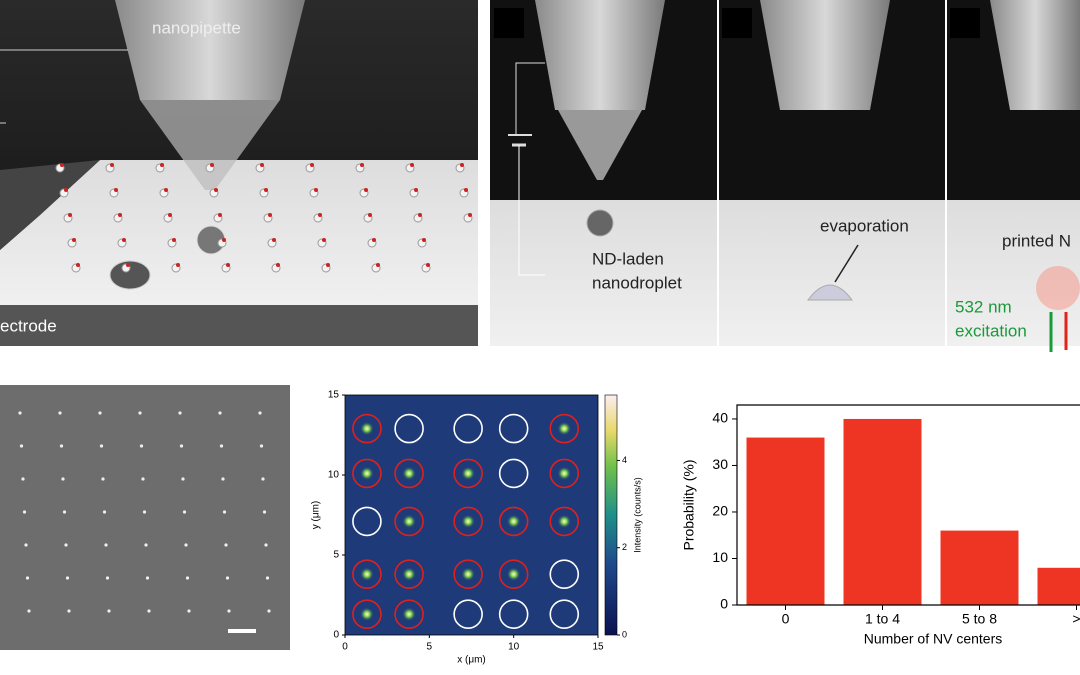 The width and height of the screenshot is (1080, 675). I want to click on evaporation-label: evaporation, so click(864, 225).